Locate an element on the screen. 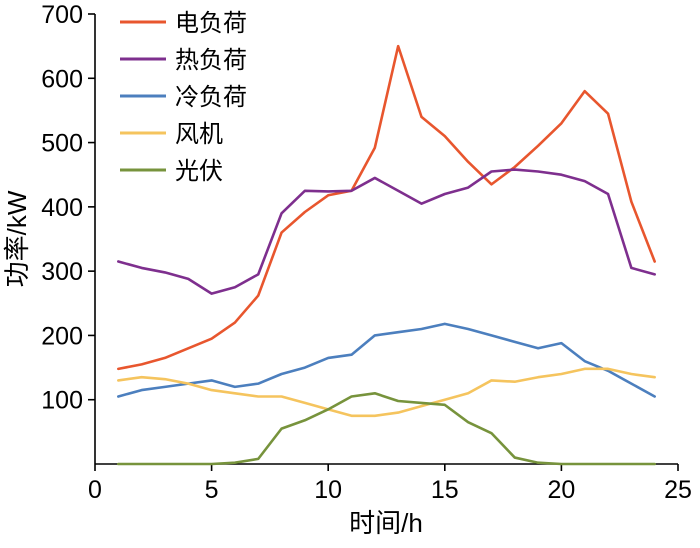 This screenshot has width=700, height=548. legend-item: 电负荷 is located at coordinates (183, 23).